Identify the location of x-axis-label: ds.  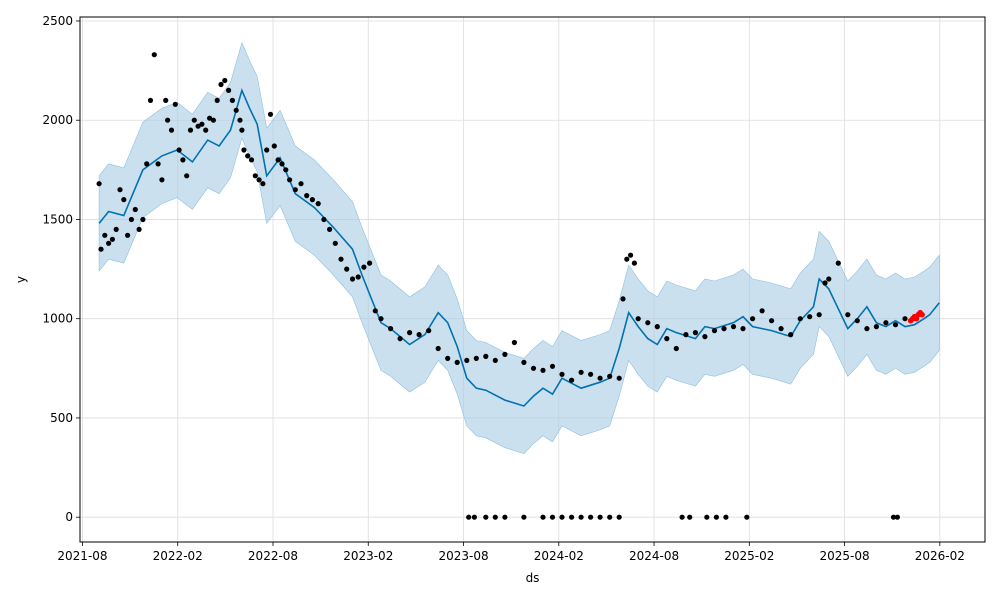
(533, 578).